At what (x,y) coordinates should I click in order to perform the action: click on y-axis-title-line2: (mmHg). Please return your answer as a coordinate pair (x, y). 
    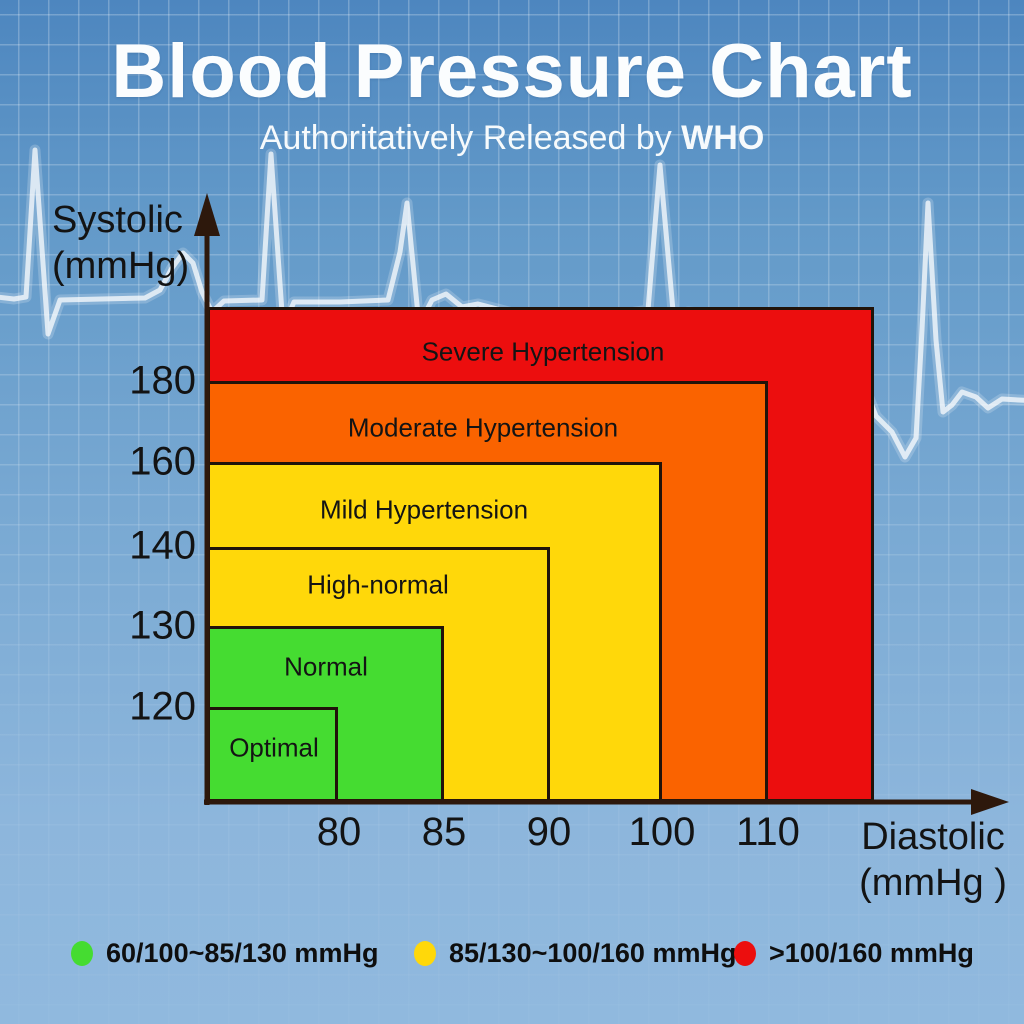
    Looking at the image, I should click on (121, 265).